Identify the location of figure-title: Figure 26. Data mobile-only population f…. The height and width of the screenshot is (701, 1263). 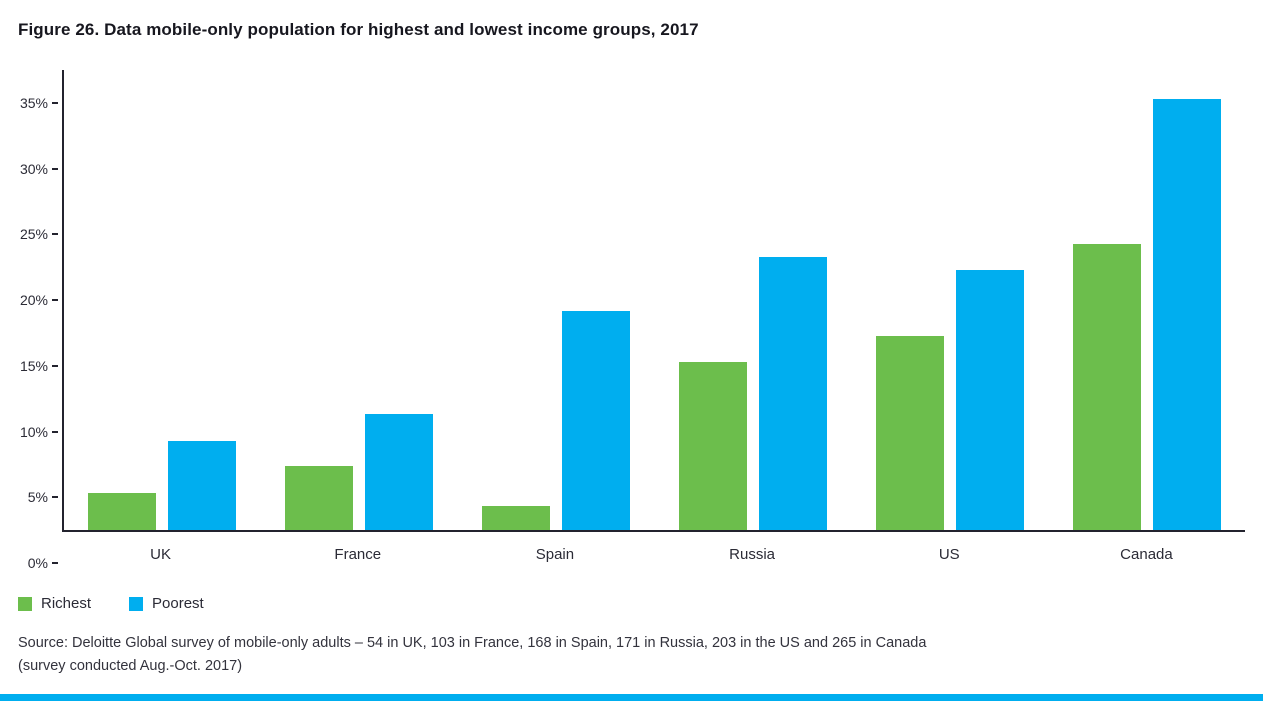
(358, 29).